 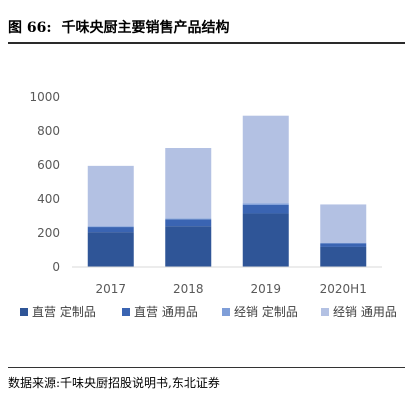 What do you see at coordinates (188, 289) in the screenshot?
I see `x-tick-label: 2018` at bounding box center [188, 289].